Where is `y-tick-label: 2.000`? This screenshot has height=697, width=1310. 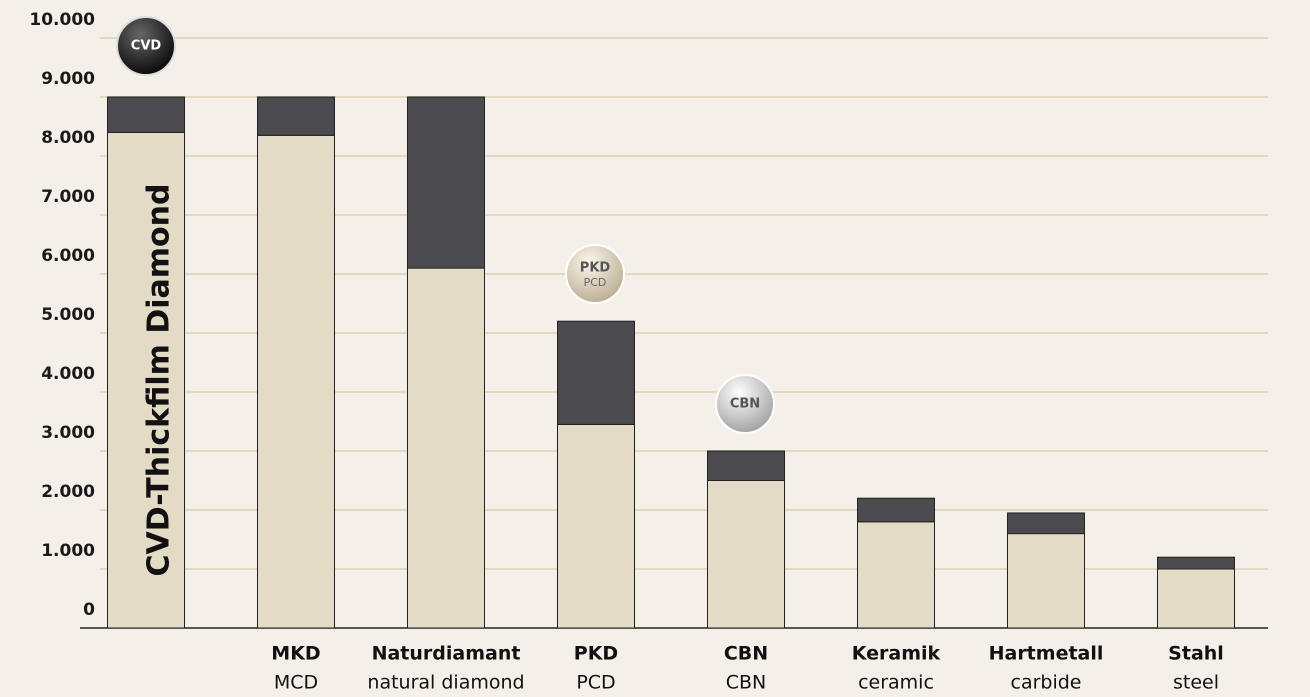
y-tick-label: 2.000 is located at coordinates (68, 492).